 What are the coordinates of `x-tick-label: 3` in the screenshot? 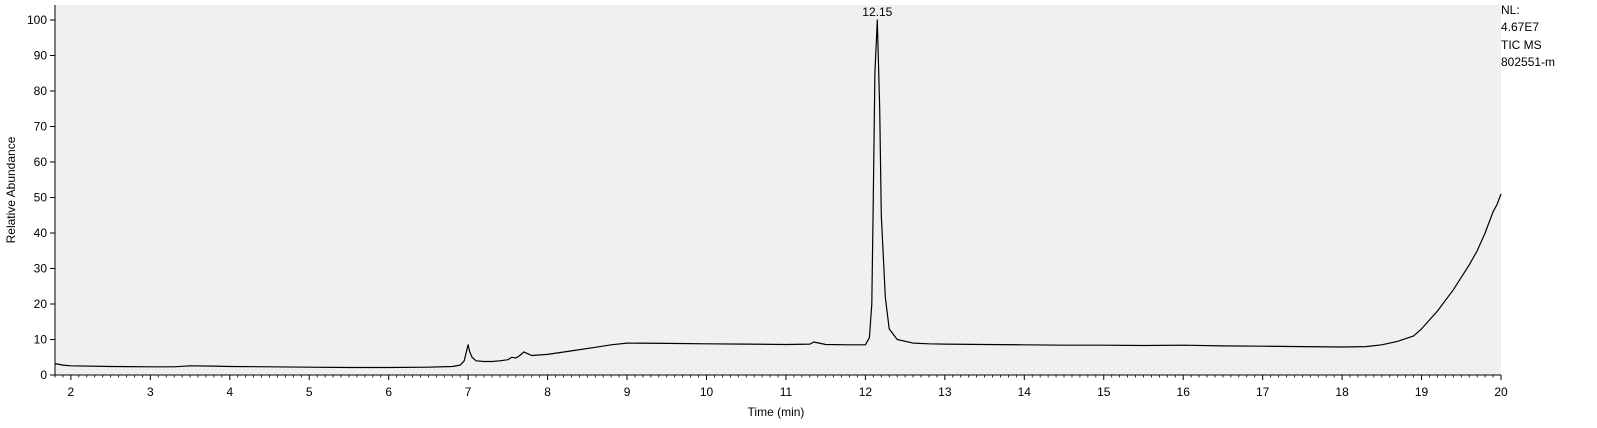 It's located at (150, 392).